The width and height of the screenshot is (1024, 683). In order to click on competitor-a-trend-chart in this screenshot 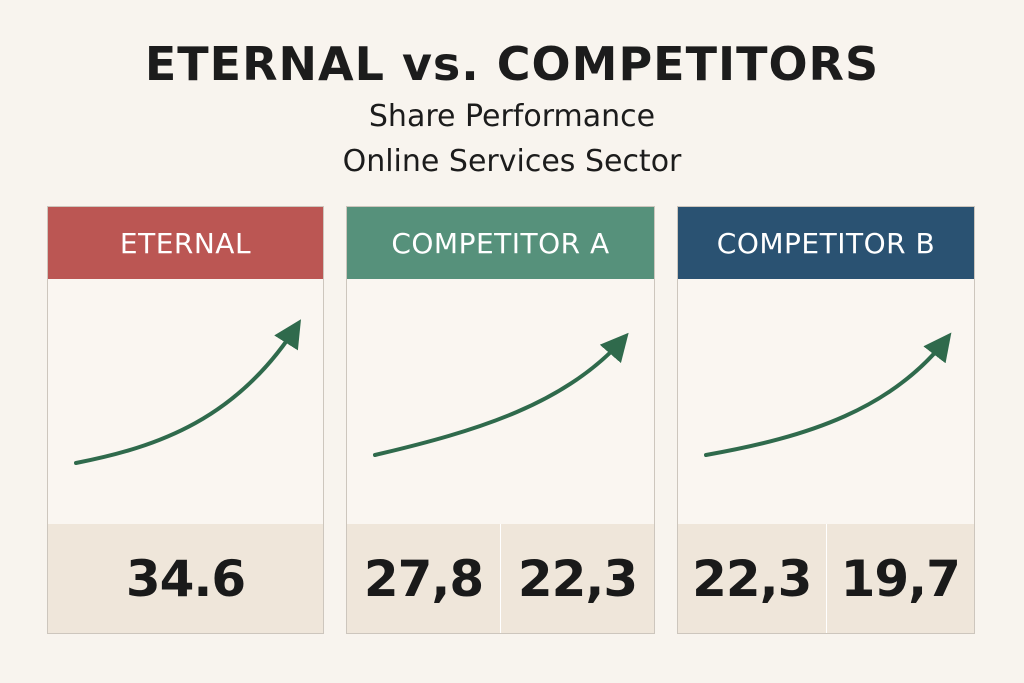, I will do `click(501, 394)`.